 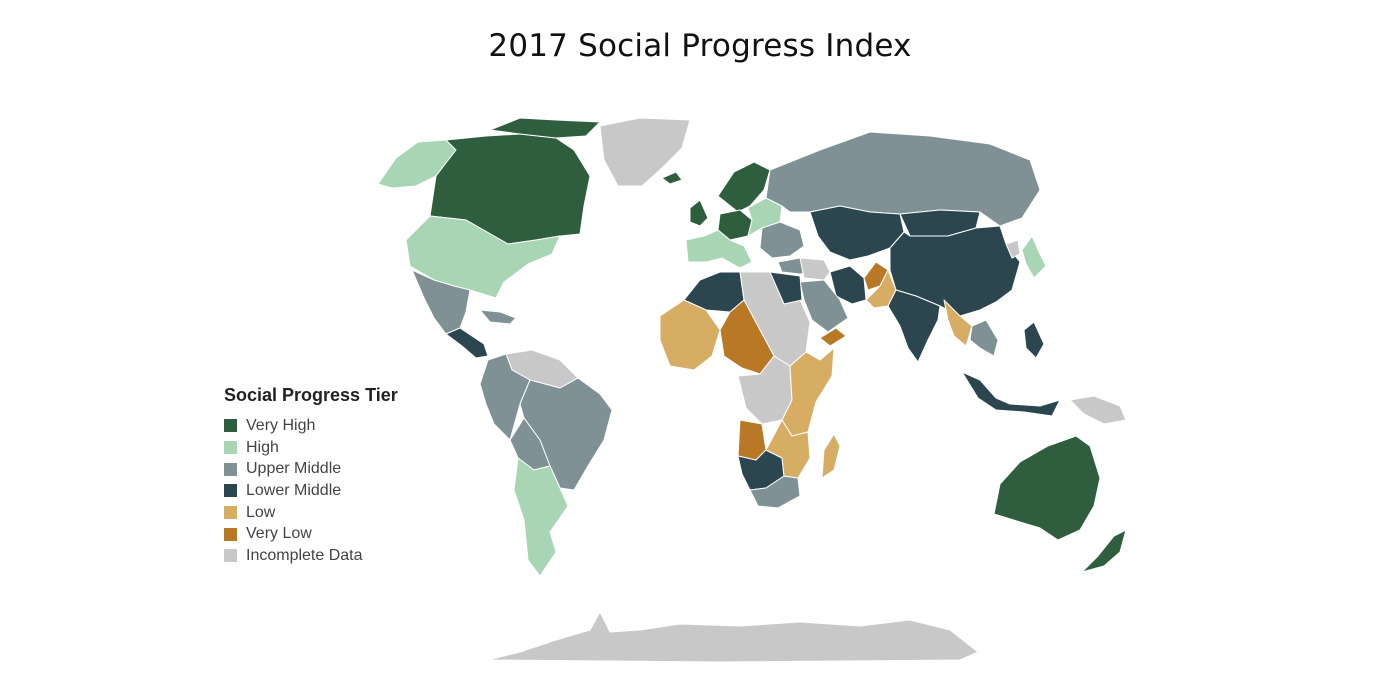 I want to click on region-middle-east-gray, so click(x=815, y=269).